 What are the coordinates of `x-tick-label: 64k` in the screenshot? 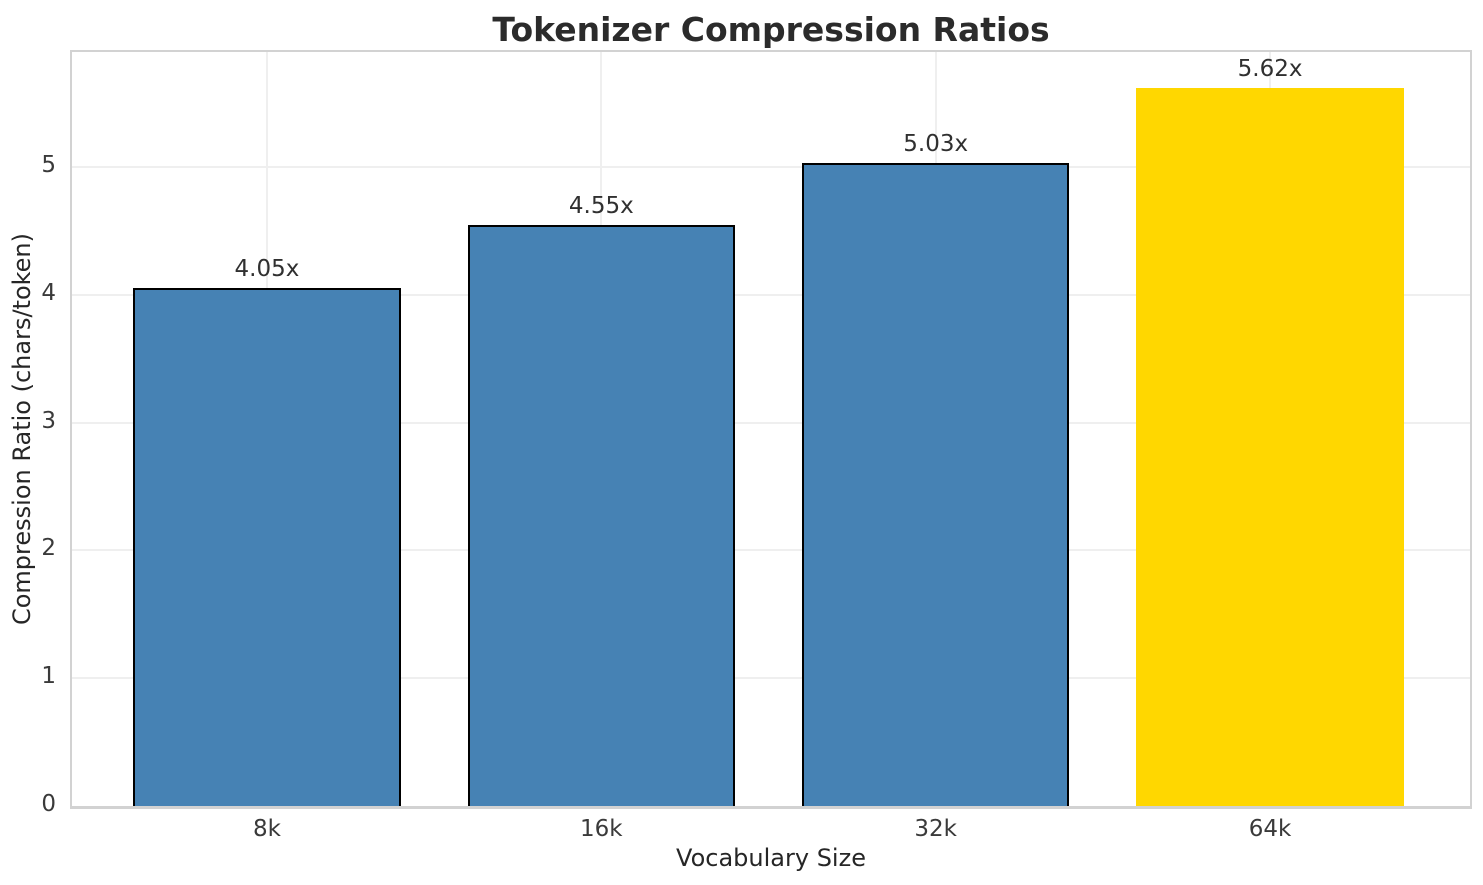 It's located at (1270, 829).